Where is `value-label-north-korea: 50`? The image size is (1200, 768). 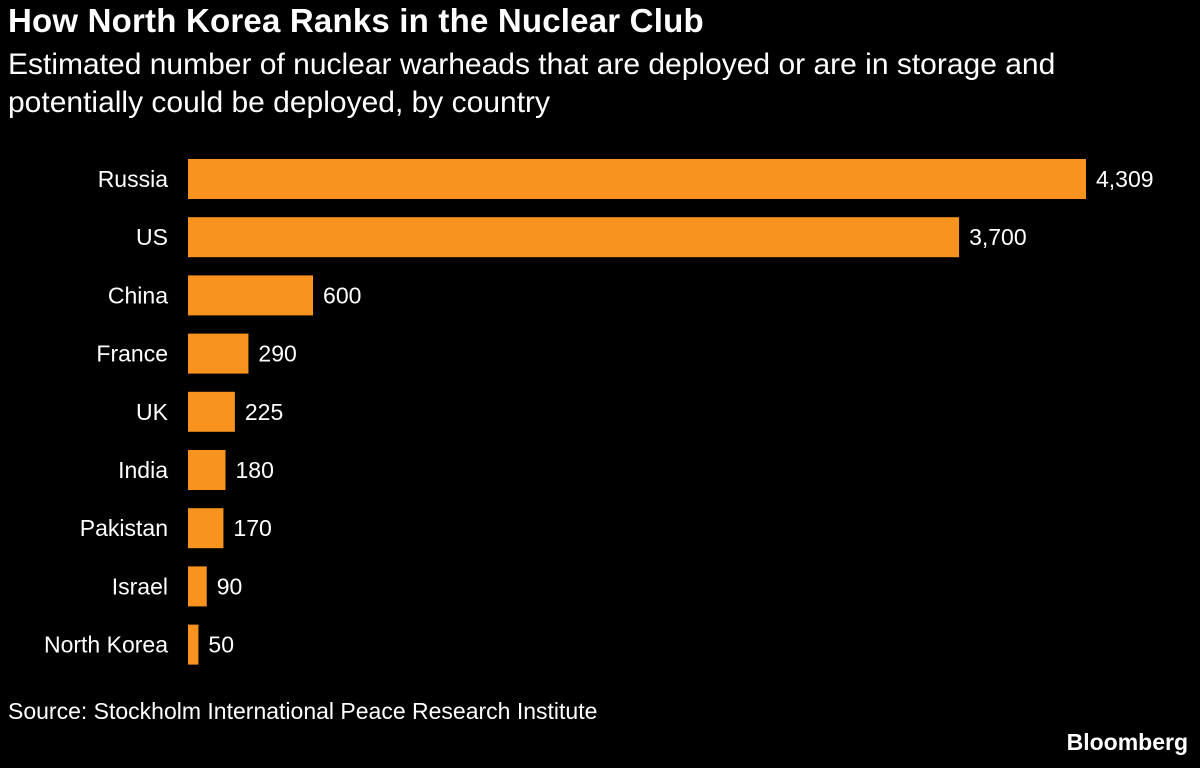 value-label-north-korea: 50 is located at coordinates (221, 645).